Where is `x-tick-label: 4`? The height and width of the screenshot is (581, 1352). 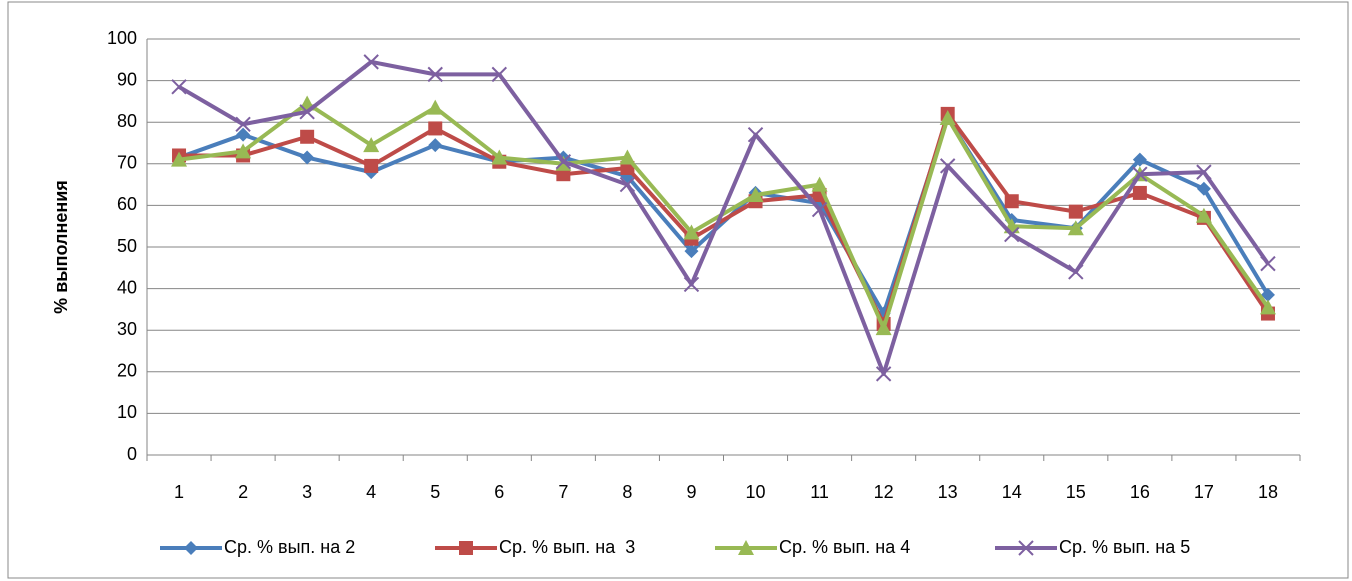 x-tick-label: 4 is located at coordinates (371, 492).